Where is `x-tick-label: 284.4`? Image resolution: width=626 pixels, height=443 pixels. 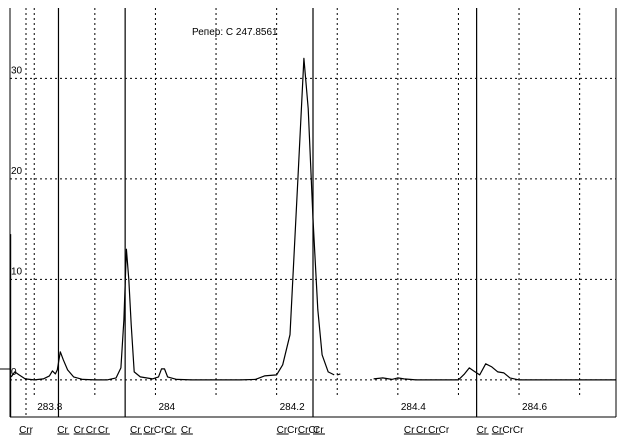
x-tick-label: 284.4 is located at coordinates (413, 407).